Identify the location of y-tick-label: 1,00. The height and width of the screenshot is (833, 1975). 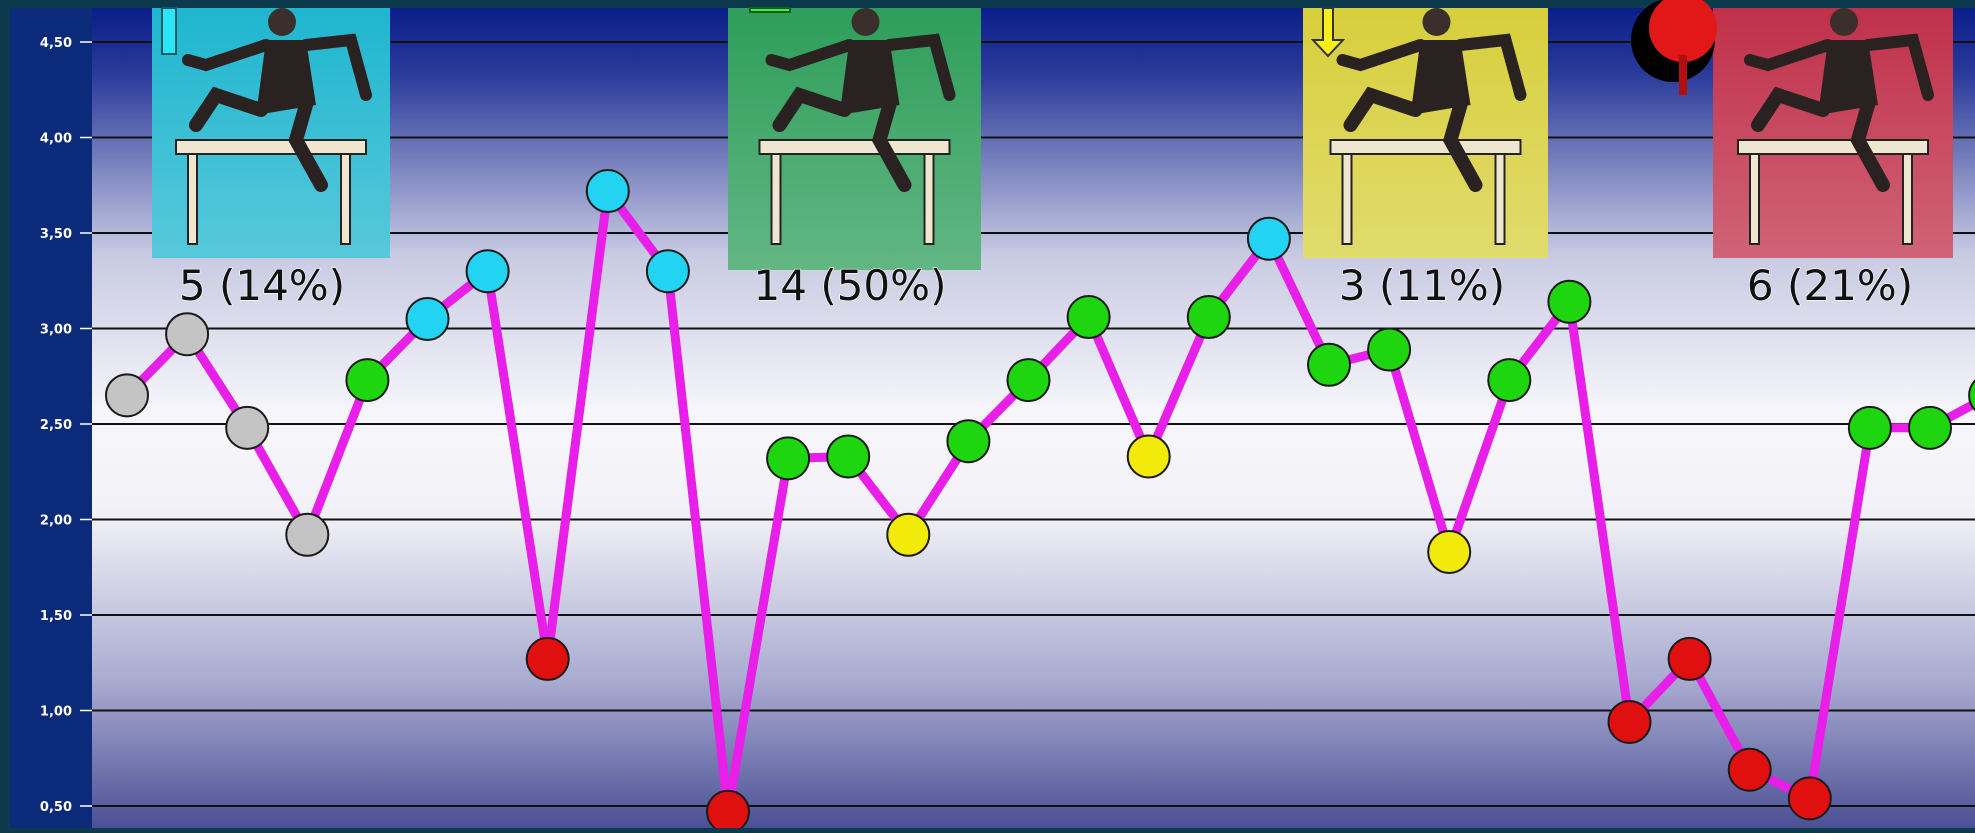
(56, 712).